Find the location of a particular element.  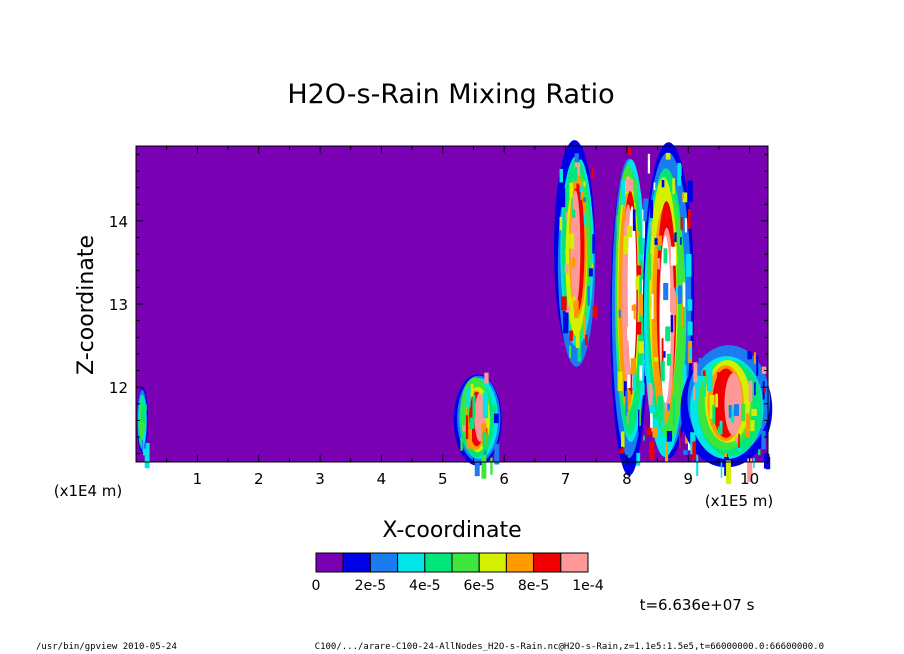

x-unit-label: (x1E5 m) is located at coordinates (739, 501).